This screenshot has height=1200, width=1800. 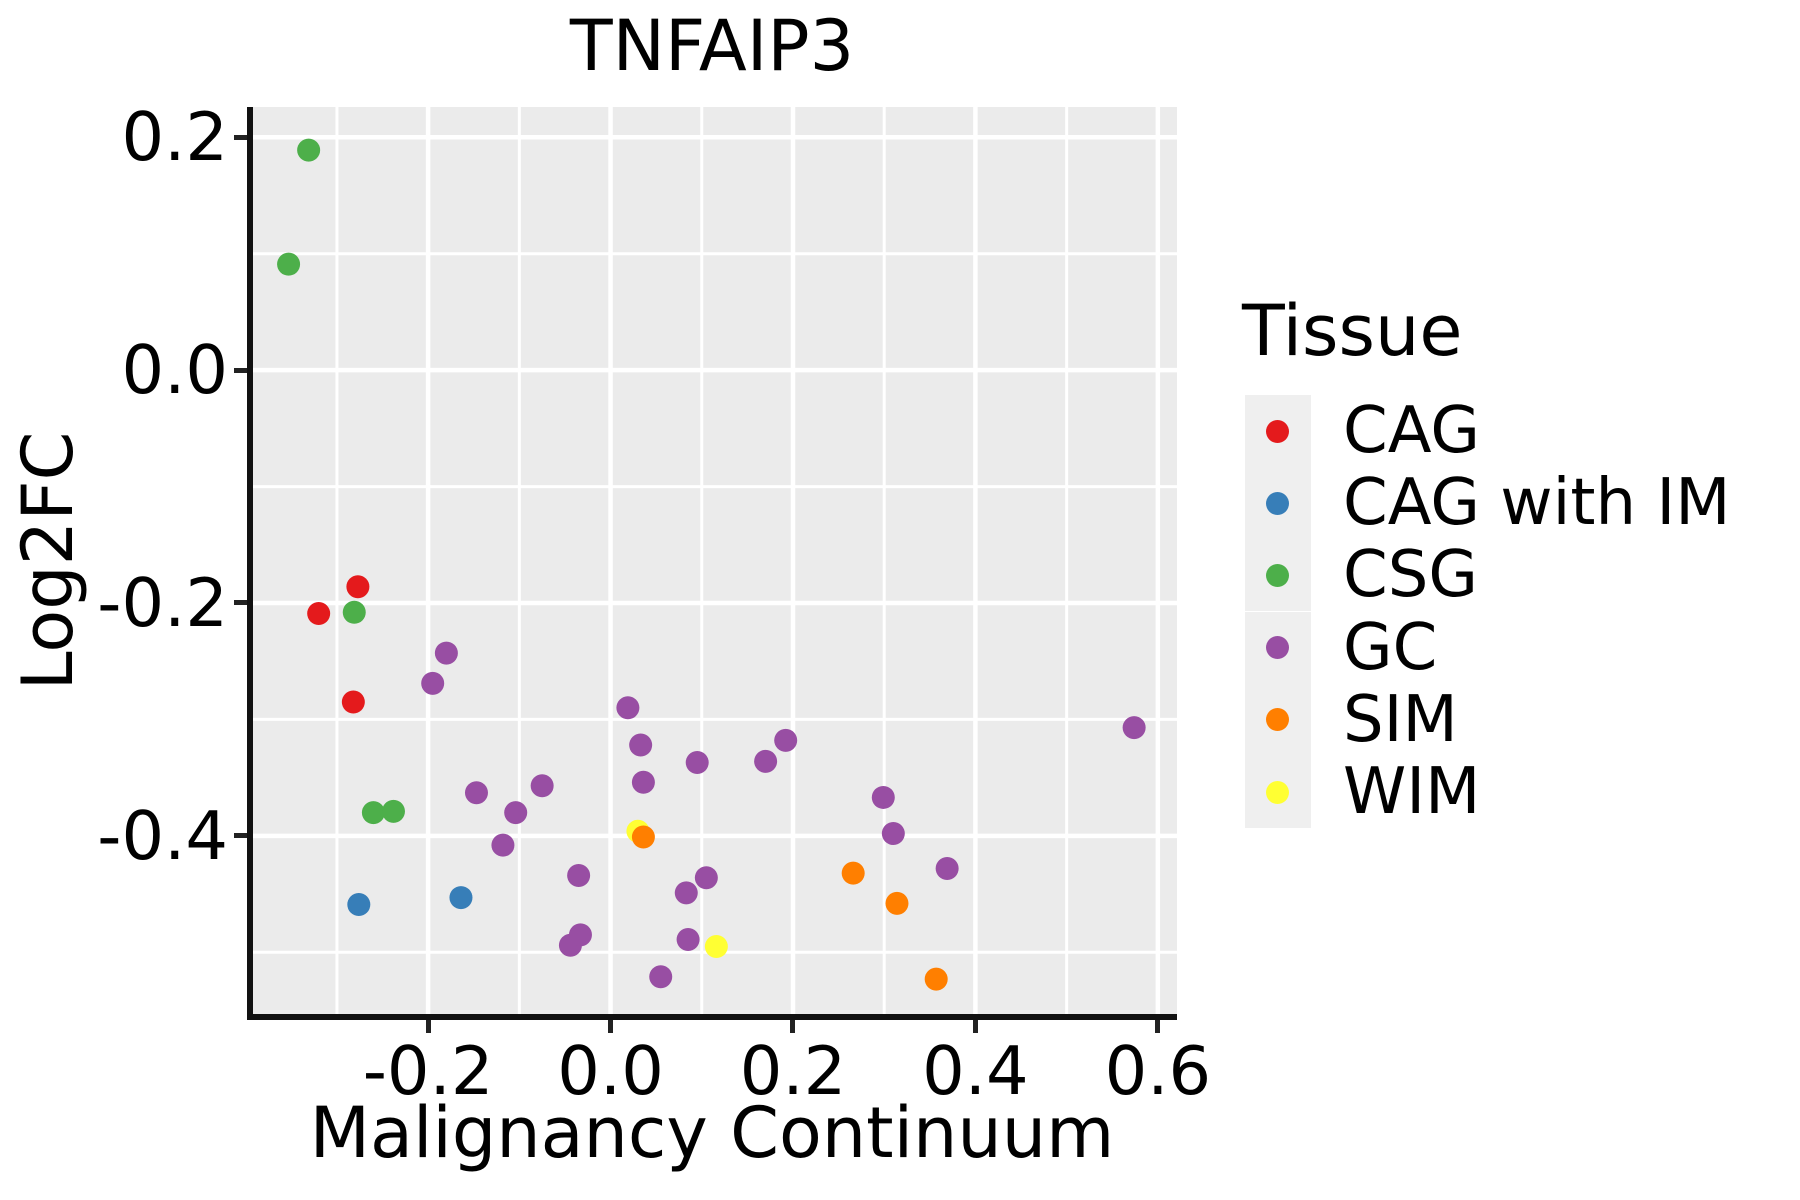 What do you see at coordinates (610, 1071) in the screenshot?
I see `x-tick-label-0.0: 0.0` at bounding box center [610, 1071].